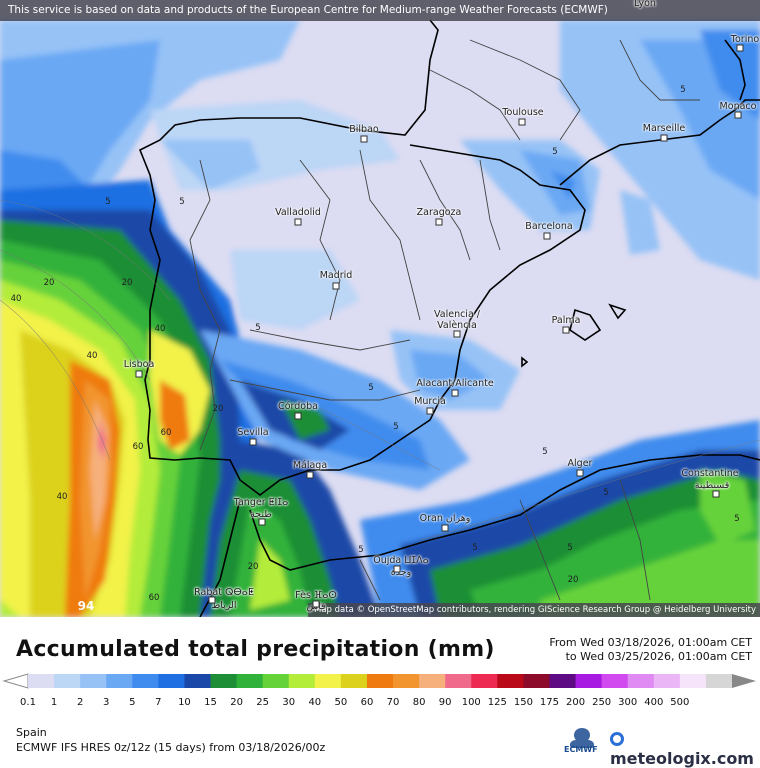 This screenshot has width=760, height=768. Describe the element at coordinates (336, 286) in the screenshot. I see `city-dot-madrid` at that location.